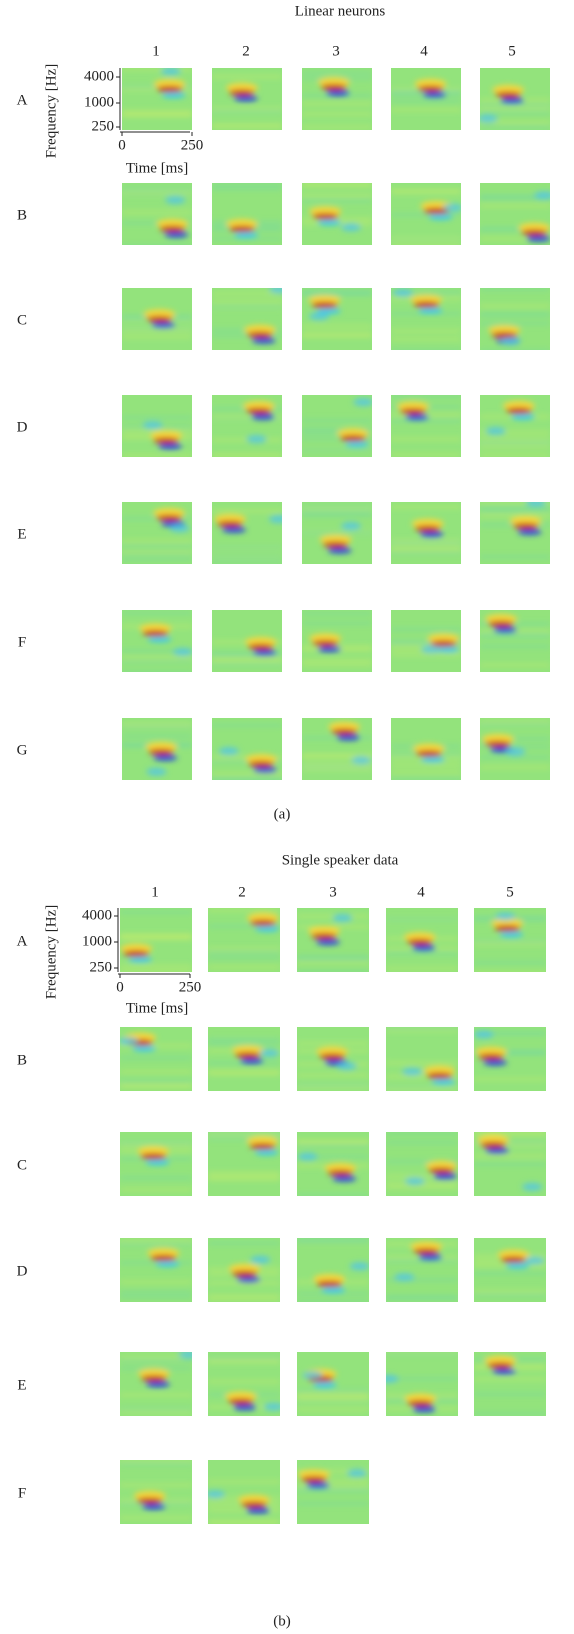 This screenshot has height=1634, width=574. I want to click on row-label: E, so click(21, 1385).